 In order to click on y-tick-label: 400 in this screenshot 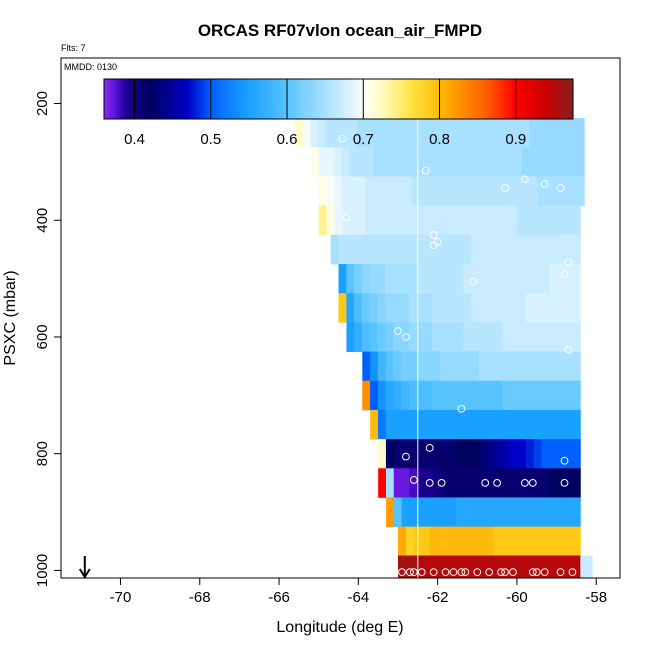, I will do `click(42, 220)`.